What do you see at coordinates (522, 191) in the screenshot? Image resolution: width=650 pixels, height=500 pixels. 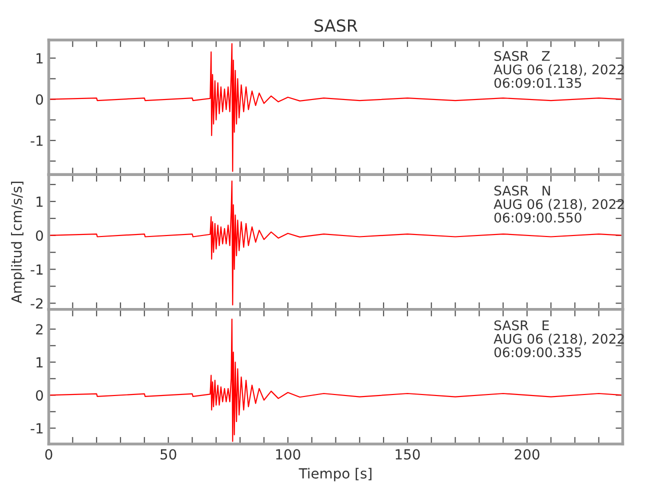 I see `annotation: SASR N` at bounding box center [522, 191].